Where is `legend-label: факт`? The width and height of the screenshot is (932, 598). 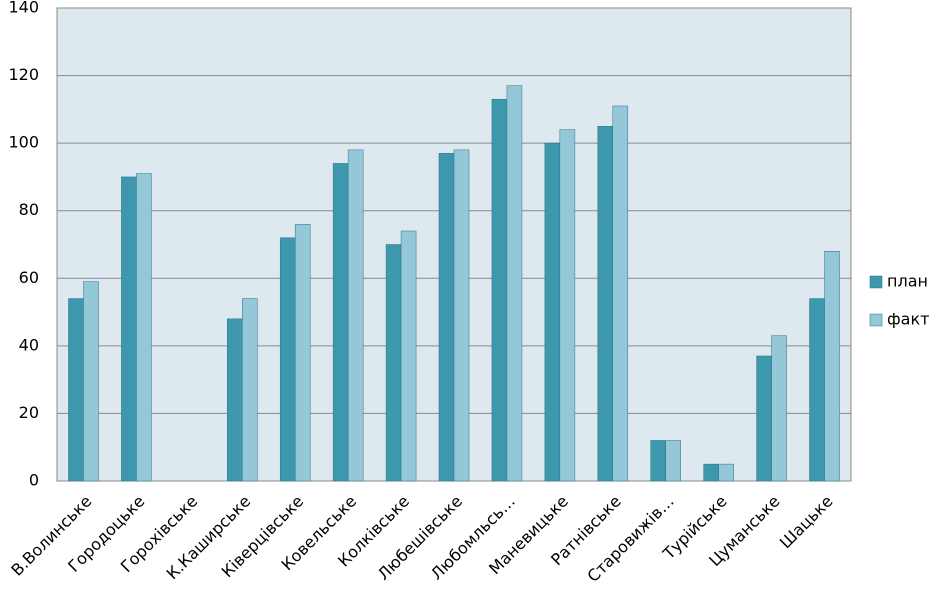
legend-label: факт is located at coordinates (908, 319).